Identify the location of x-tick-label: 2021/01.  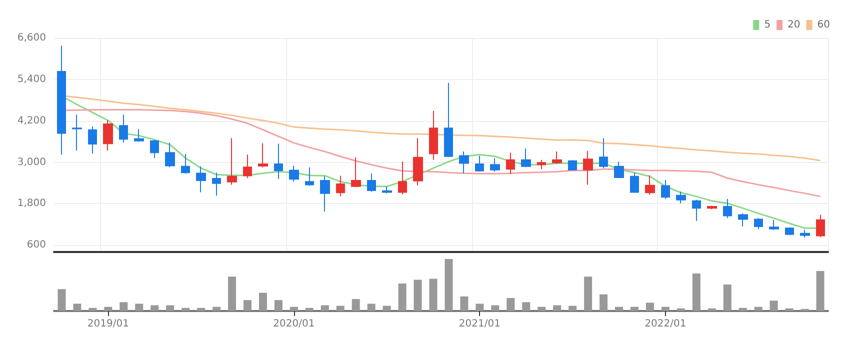
(479, 324).